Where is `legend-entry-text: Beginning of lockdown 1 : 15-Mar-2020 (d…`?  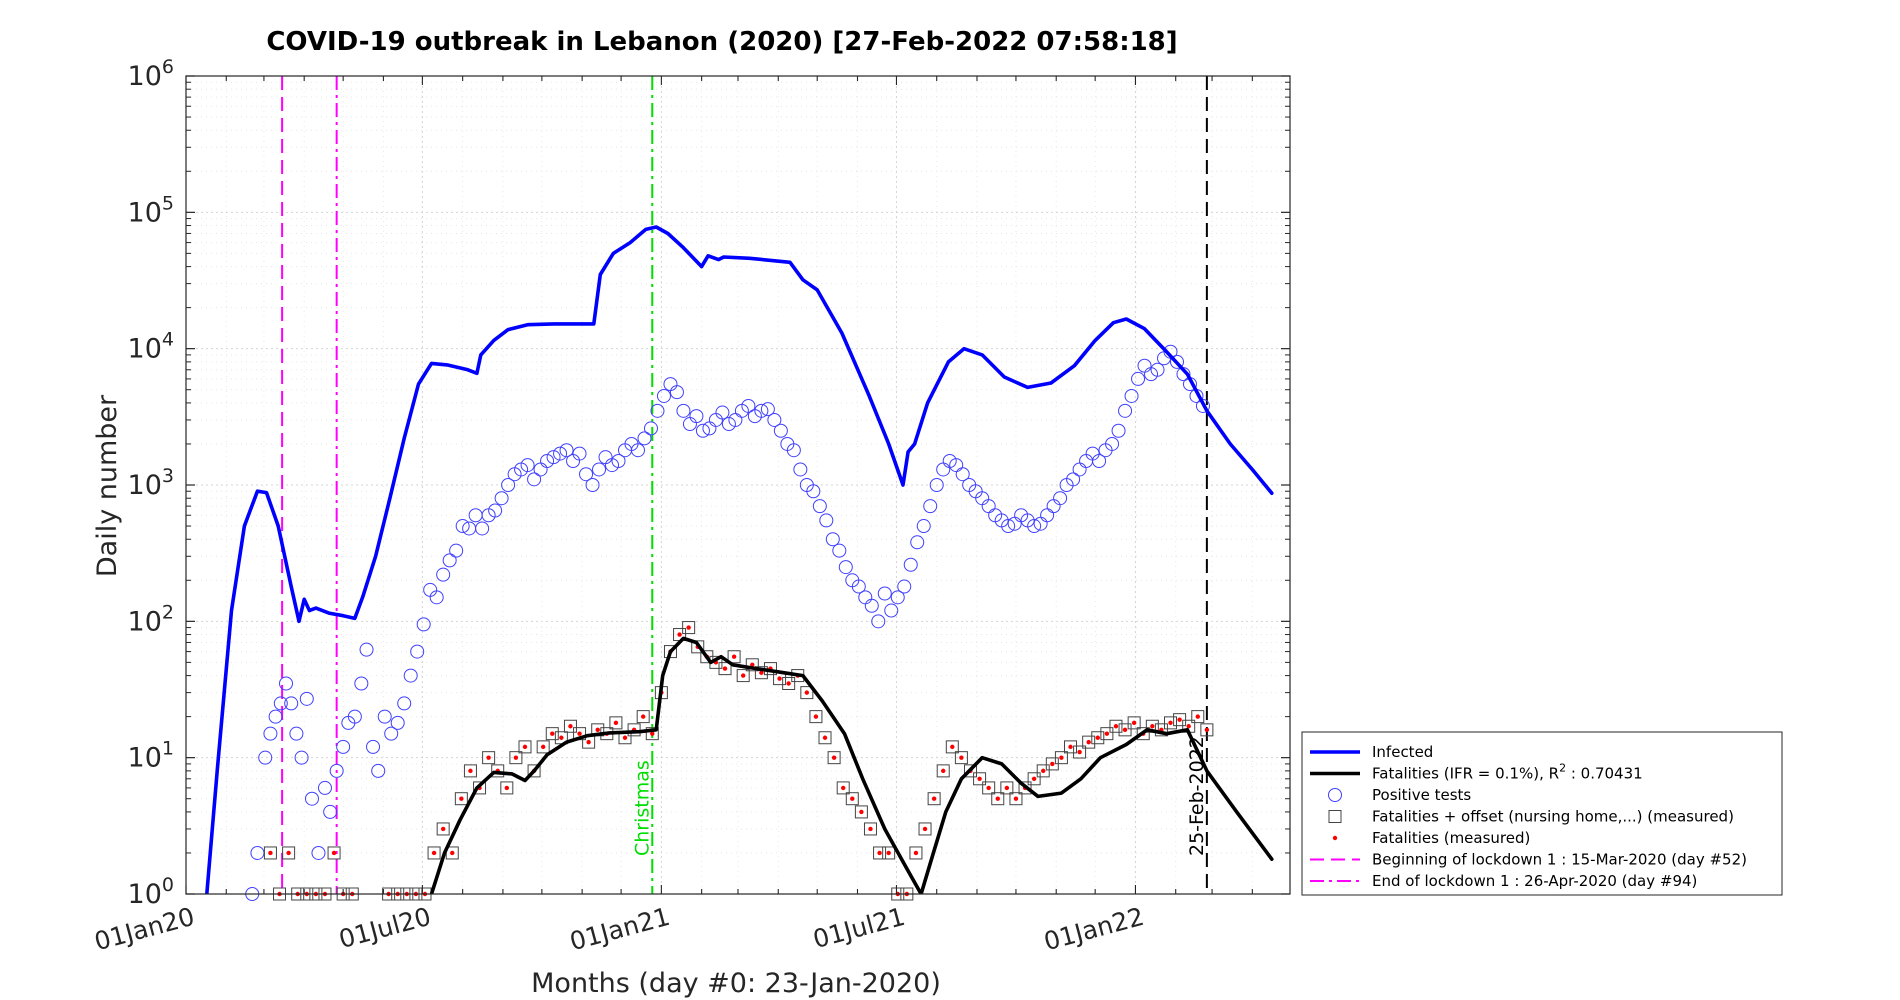
legend-entry-text: Beginning of lockdown 1 : 15-Mar-2020 (d… is located at coordinates (1559, 860).